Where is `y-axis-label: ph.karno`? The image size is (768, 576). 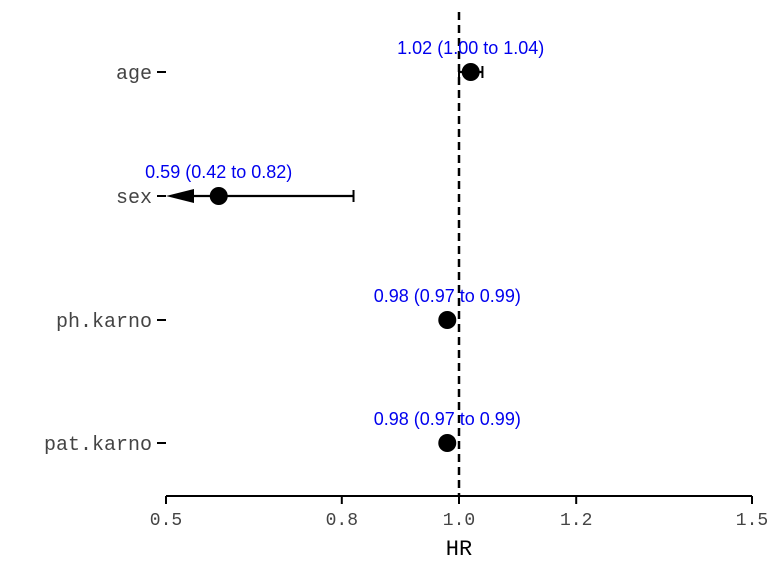 y-axis-label: ph.karno is located at coordinates (104, 322).